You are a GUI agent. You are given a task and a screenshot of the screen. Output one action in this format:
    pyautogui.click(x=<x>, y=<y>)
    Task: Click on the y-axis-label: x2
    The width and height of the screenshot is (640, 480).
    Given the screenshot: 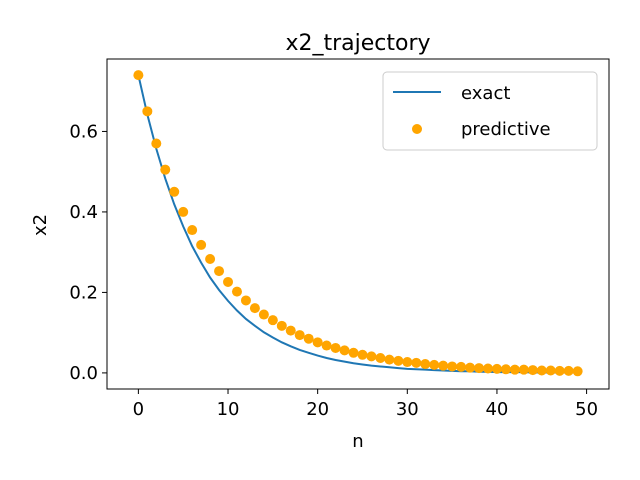 What is the action you would take?
    pyautogui.click(x=40, y=225)
    